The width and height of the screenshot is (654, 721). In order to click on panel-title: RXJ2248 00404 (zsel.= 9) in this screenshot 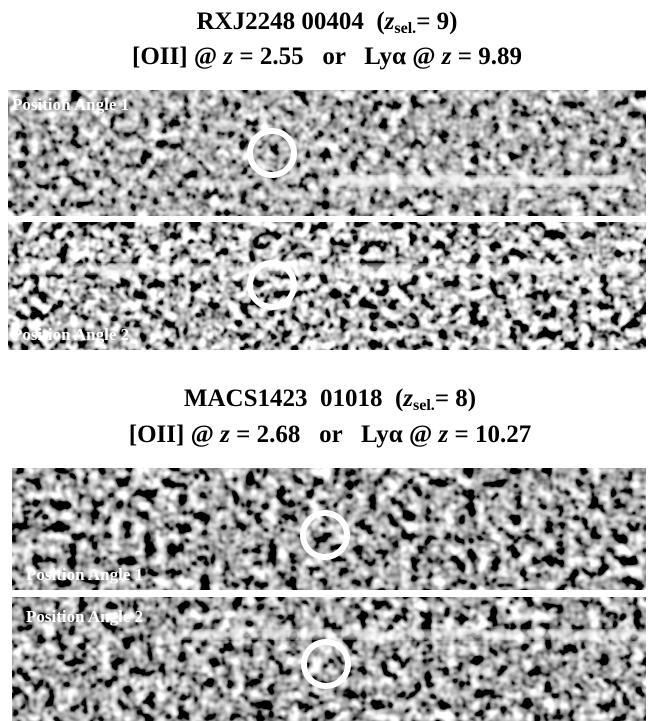, I will do `click(326, 22)`.